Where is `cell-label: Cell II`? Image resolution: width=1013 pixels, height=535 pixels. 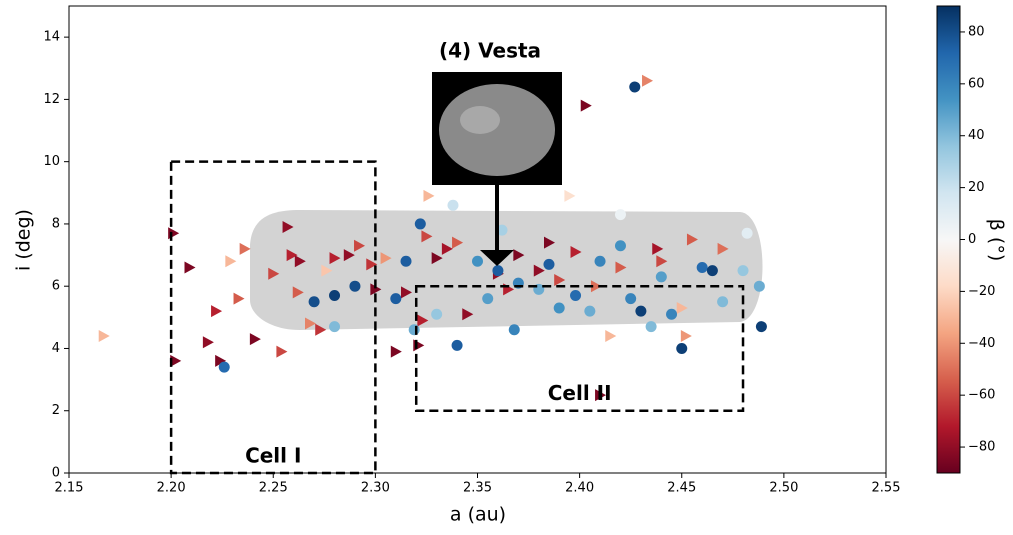
cell-label: Cell II is located at coordinates (580, 393).